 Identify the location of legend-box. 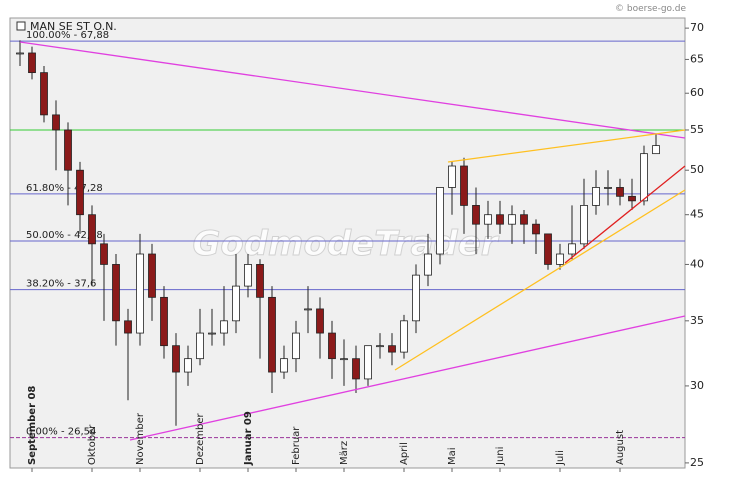
(21, 26).